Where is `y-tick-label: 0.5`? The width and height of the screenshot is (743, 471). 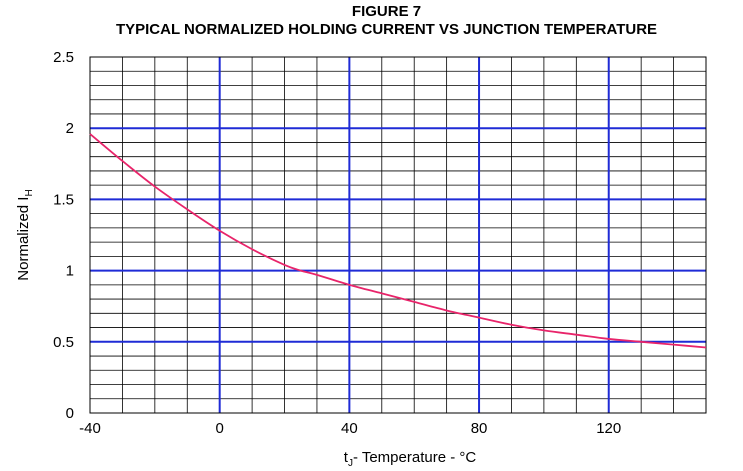
y-tick-label: 0.5 is located at coordinates (63, 342).